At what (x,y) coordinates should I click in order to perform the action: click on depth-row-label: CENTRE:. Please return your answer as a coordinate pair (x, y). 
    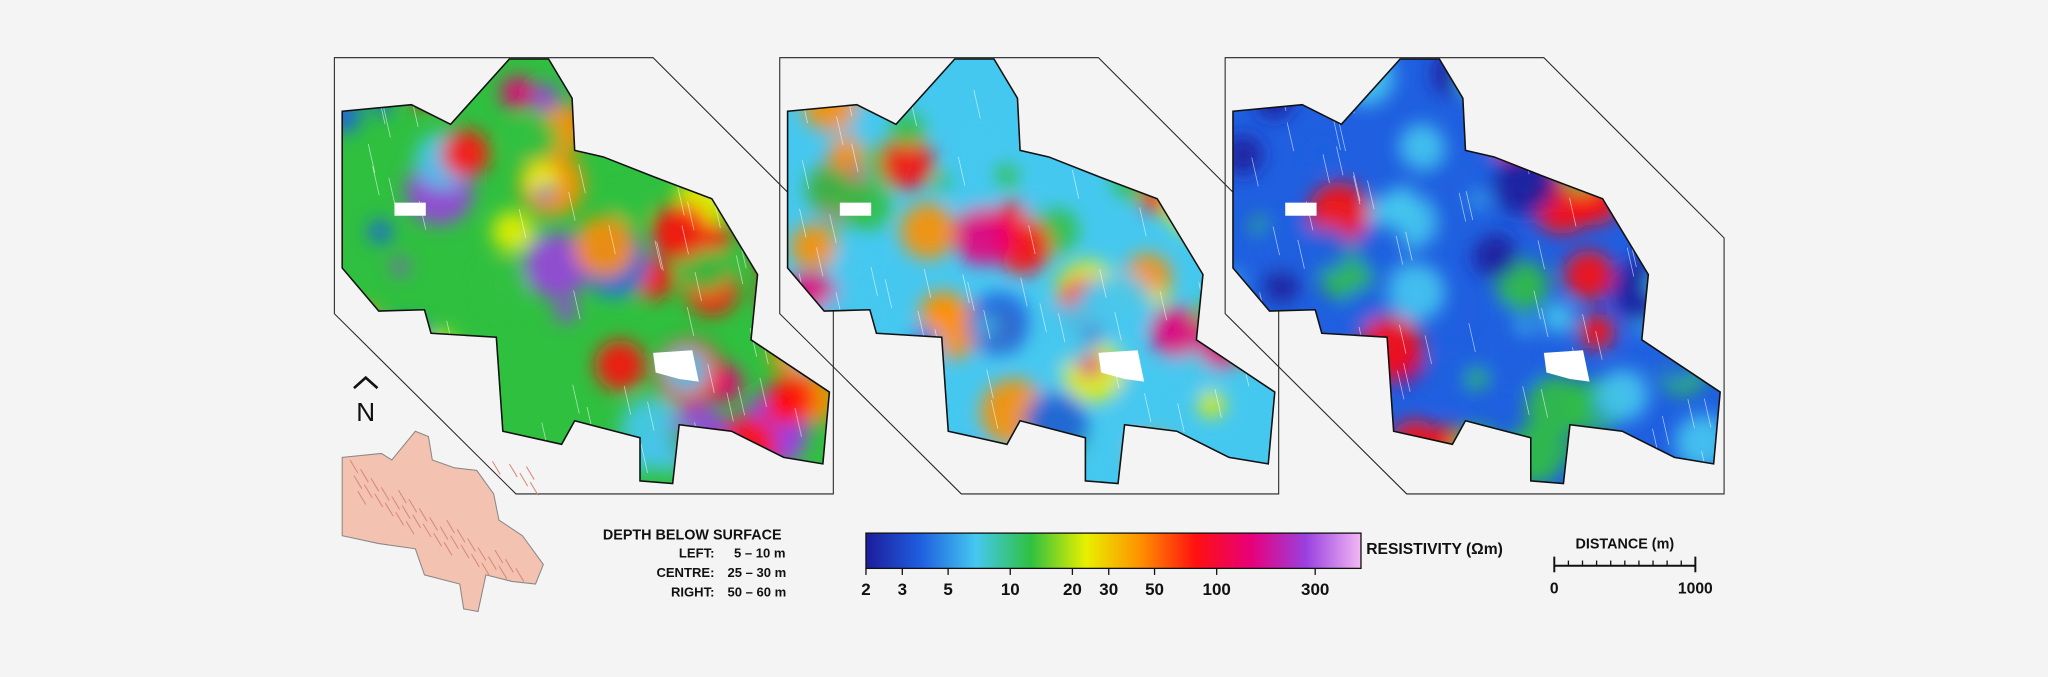
    Looking at the image, I should click on (685, 572).